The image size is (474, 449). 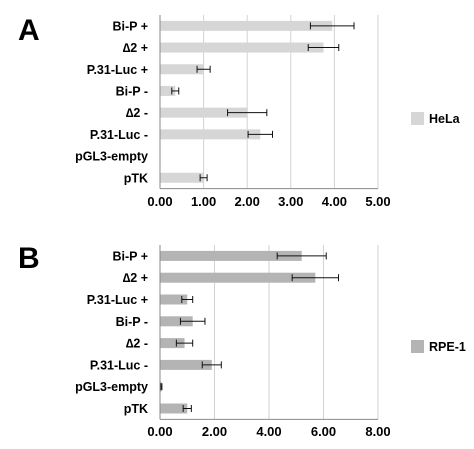 I want to click on tick-label: 1.00, so click(x=203, y=201).